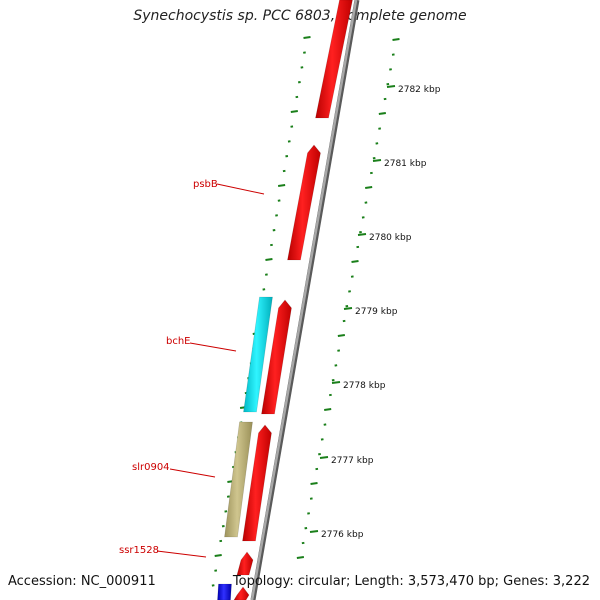 Image resolution: width=600 pixels, height=600 pixels. I want to click on gene-slr0904, so click(238, 479).